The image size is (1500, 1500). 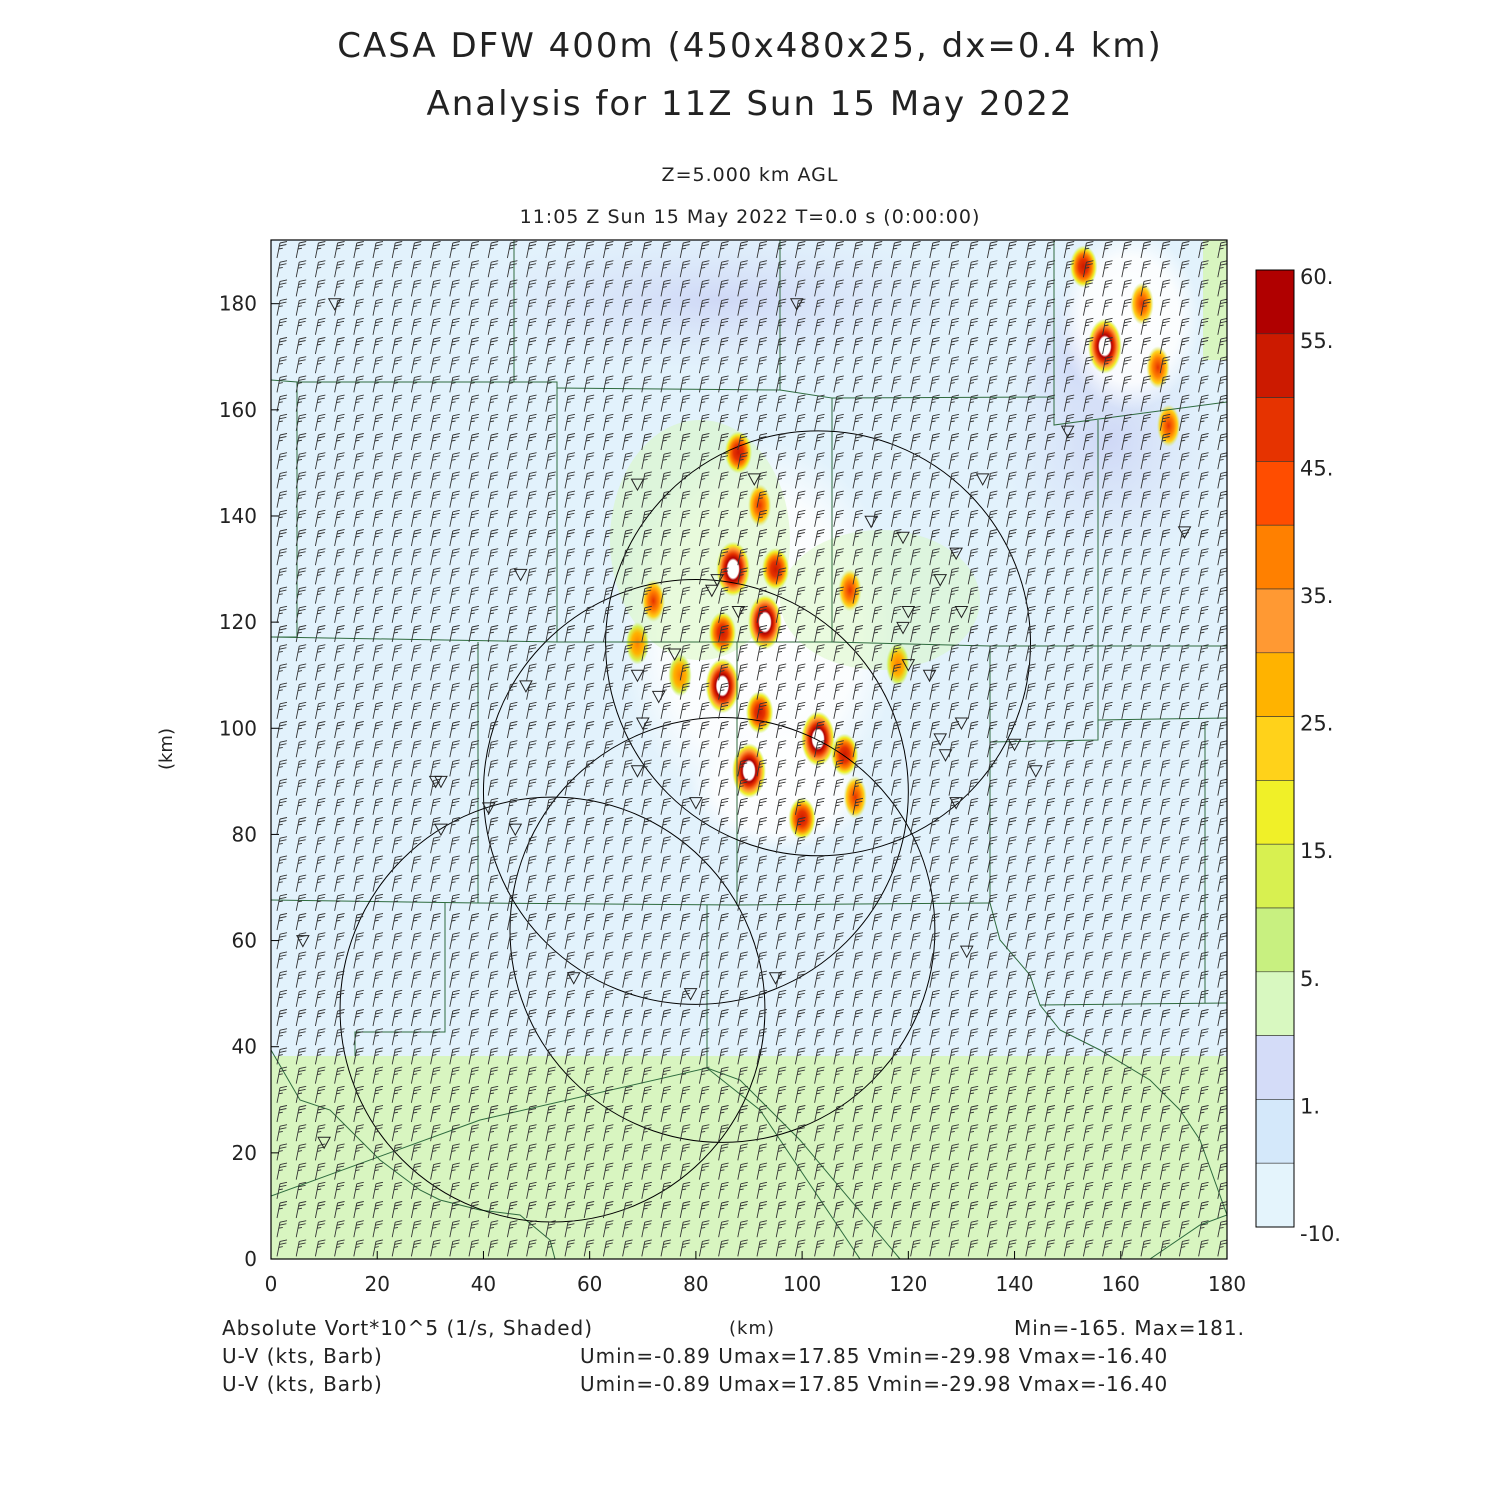 What do you see at coordinates (908, 1284) in the screenshot?
I see `x-tick-label: 120` at bounding box center [908, 1284].